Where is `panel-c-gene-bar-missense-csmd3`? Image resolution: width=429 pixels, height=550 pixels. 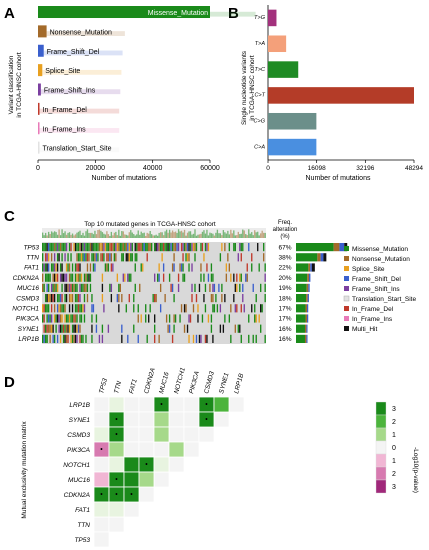
panel-c-gene-bar-missense-csmd3 is located at coordinates (301, 298).